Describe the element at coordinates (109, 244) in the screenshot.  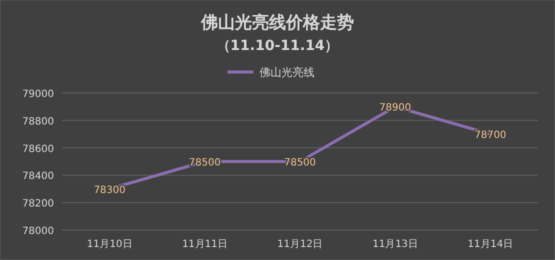
I see `x-tick-label: 11月10日` at that location.